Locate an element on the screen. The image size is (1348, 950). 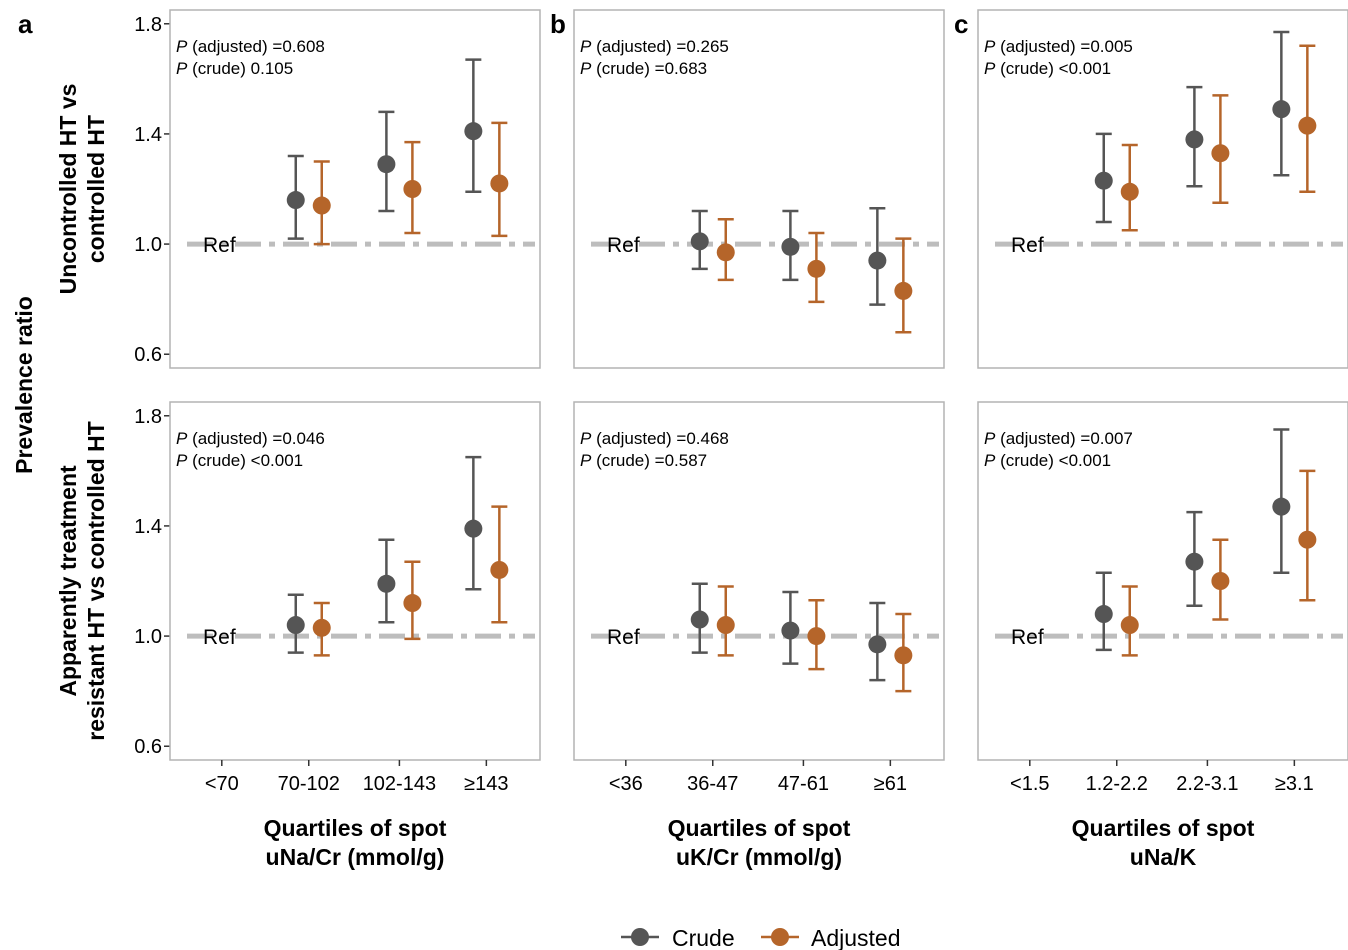
panel-a-2: Ref P (adjusted) =0.046 P (crude) <0.001 is located at coordinates (355, 581).